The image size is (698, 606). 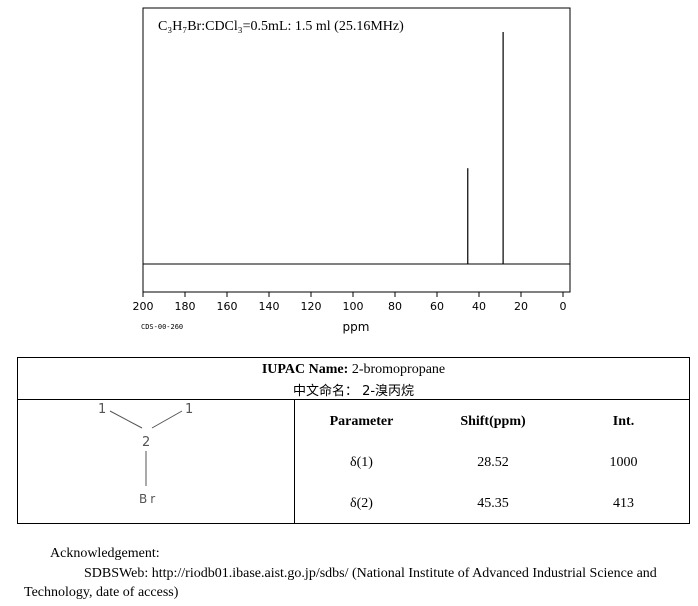 What do you see at coordinates (398, 369) in the screenshot?
I see `iupac-value: 2-bromopropane` at bounding box center [398, 369].